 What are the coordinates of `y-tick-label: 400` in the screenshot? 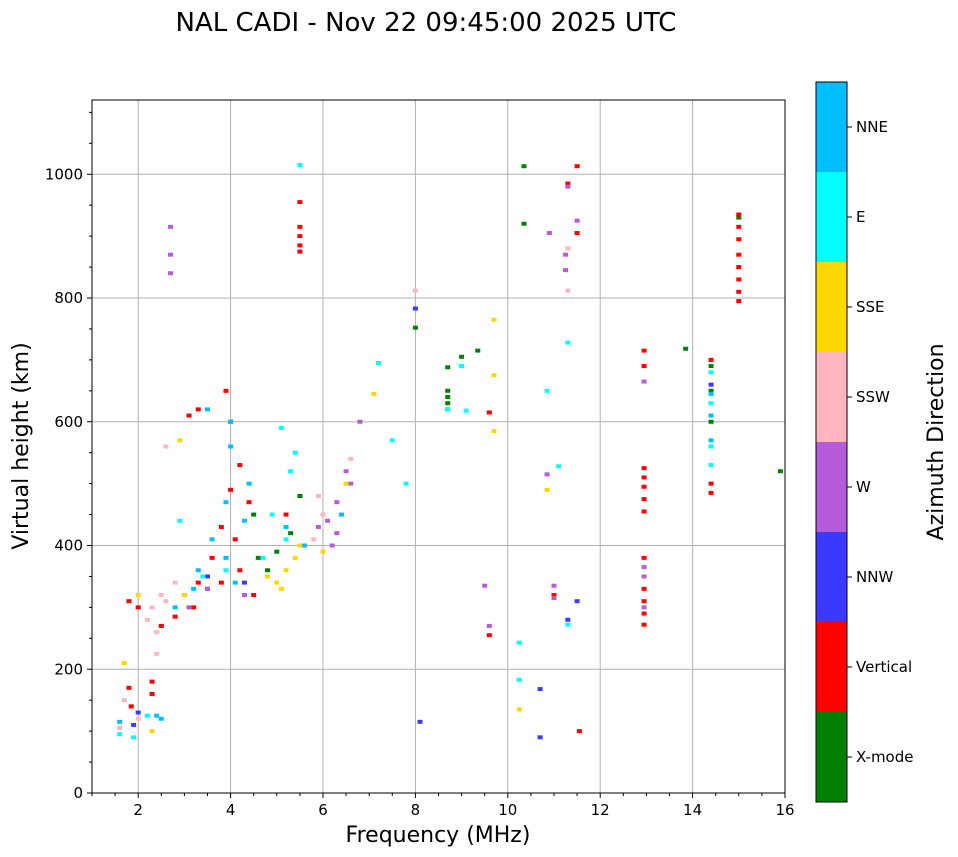 It's located at (68, 546).